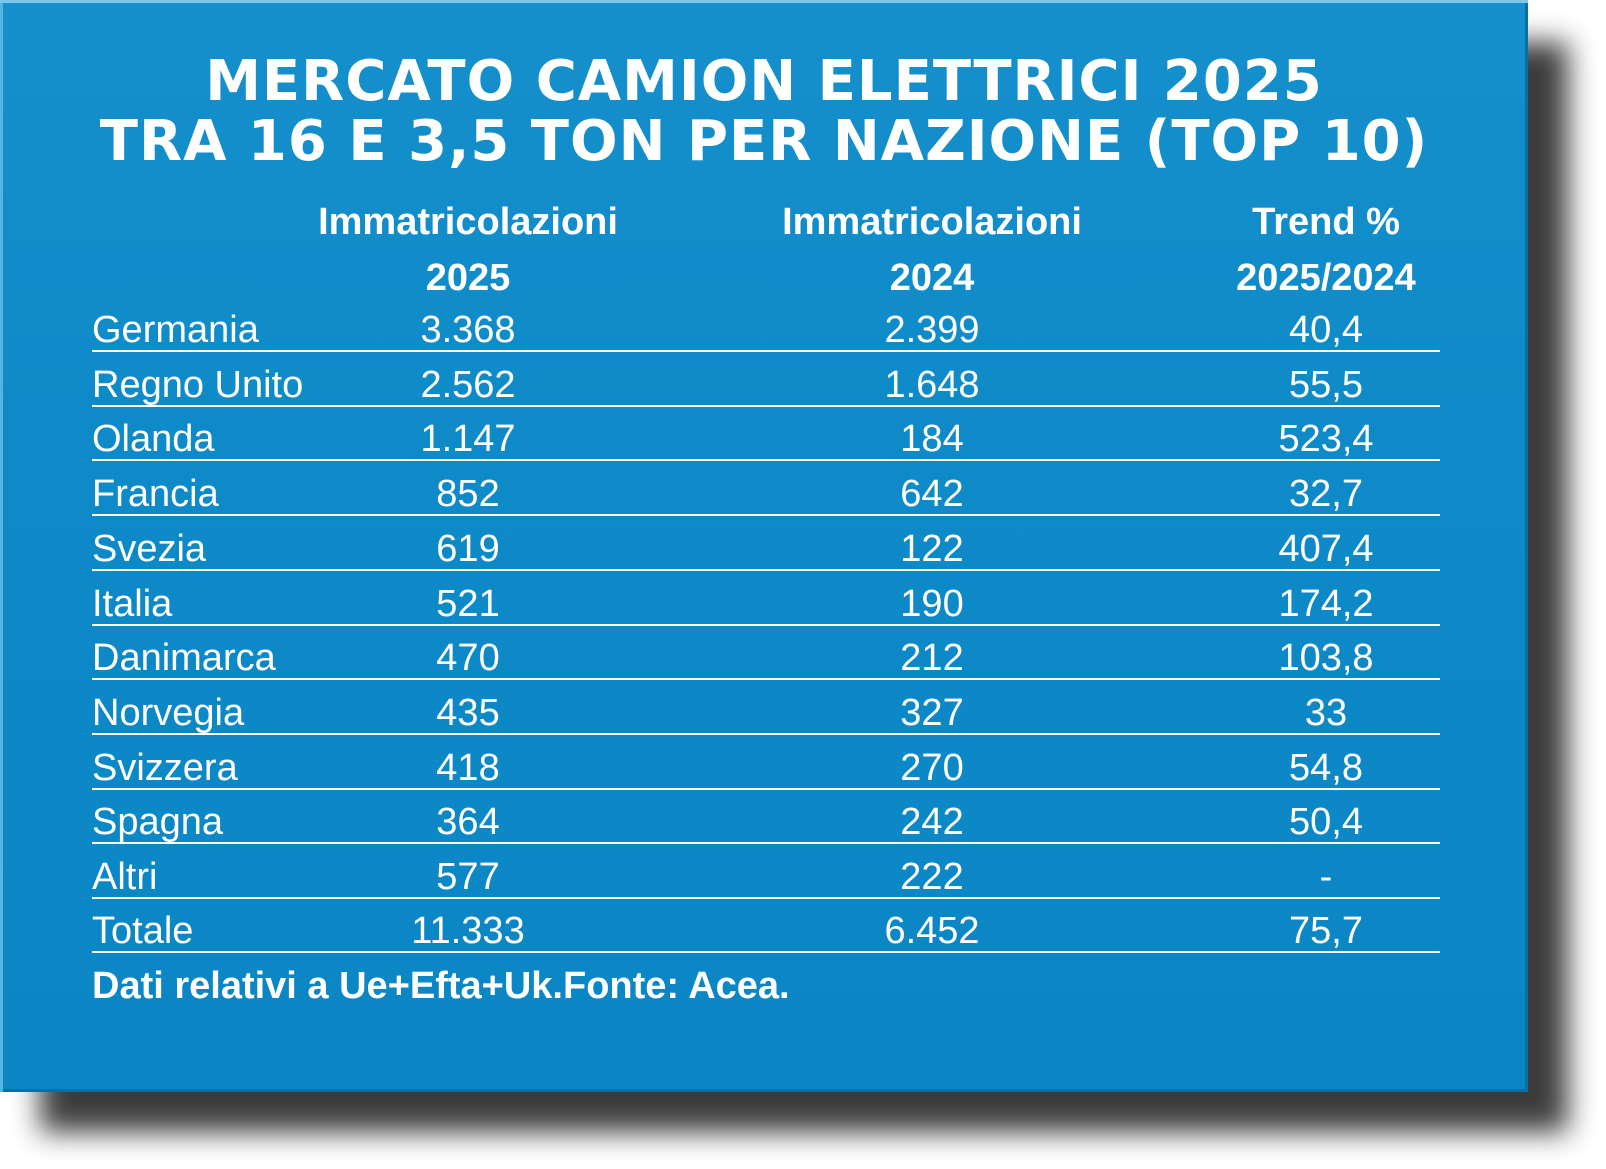 This screenshot has height=1169, width=1606. Describe the element at coordinates (766, 598) in the screenshot. I see `table-row: Italia 521 190 174,2` at that location.